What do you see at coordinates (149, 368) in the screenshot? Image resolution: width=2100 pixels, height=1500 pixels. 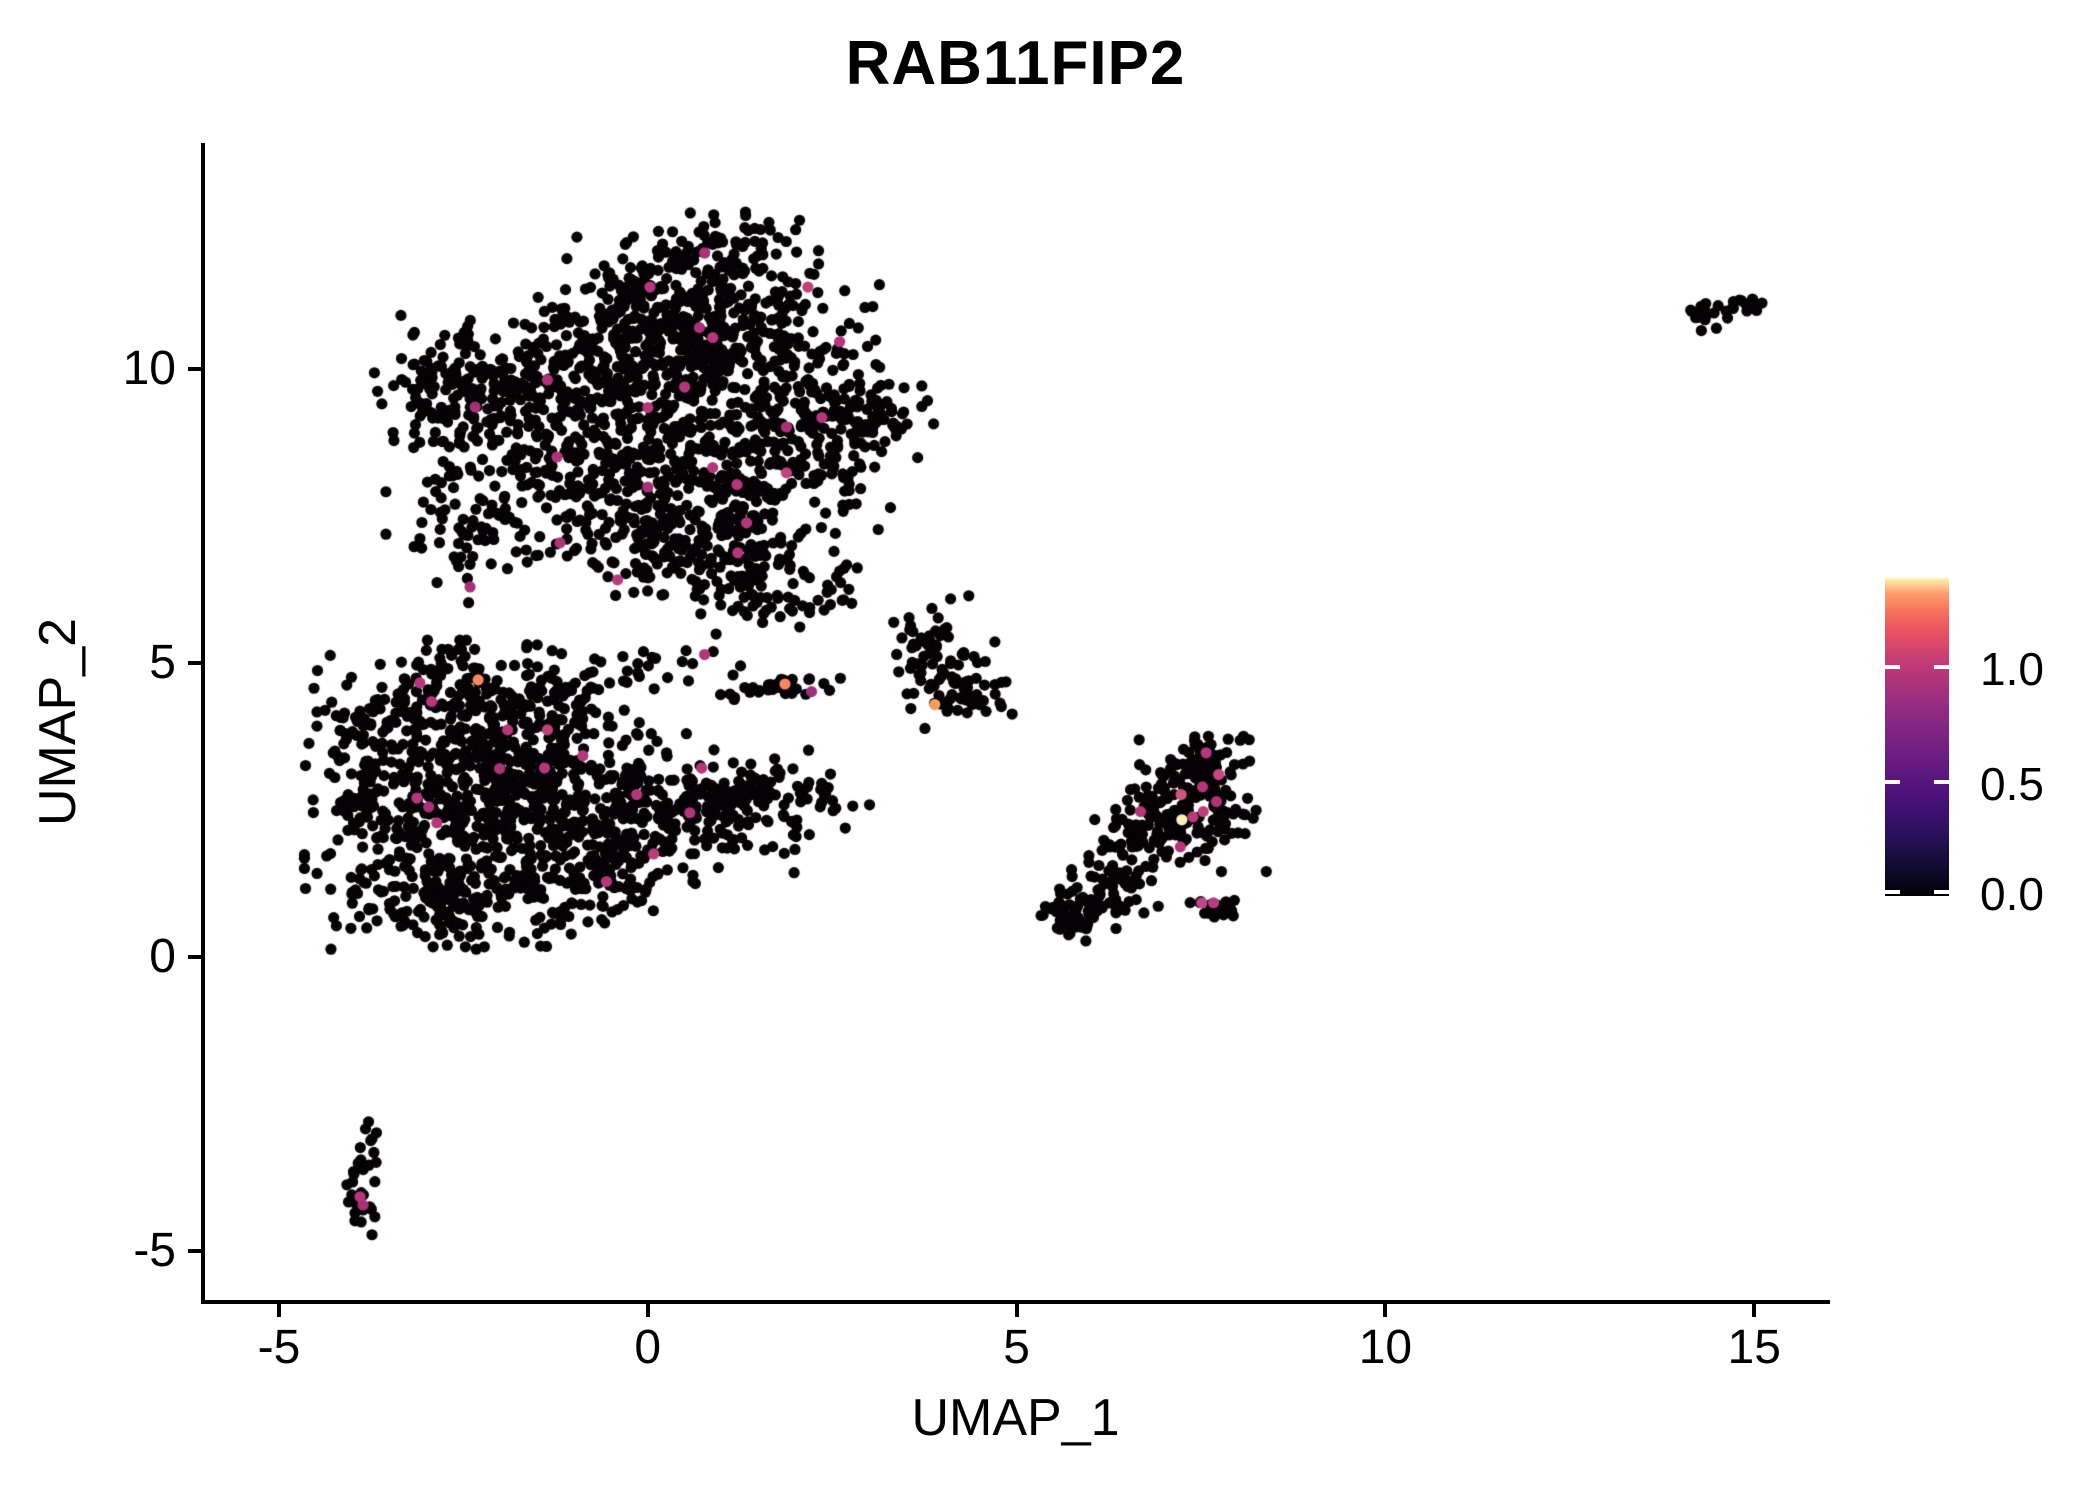 I see `y-tick-label: 10` at bounding box center [149, 368].